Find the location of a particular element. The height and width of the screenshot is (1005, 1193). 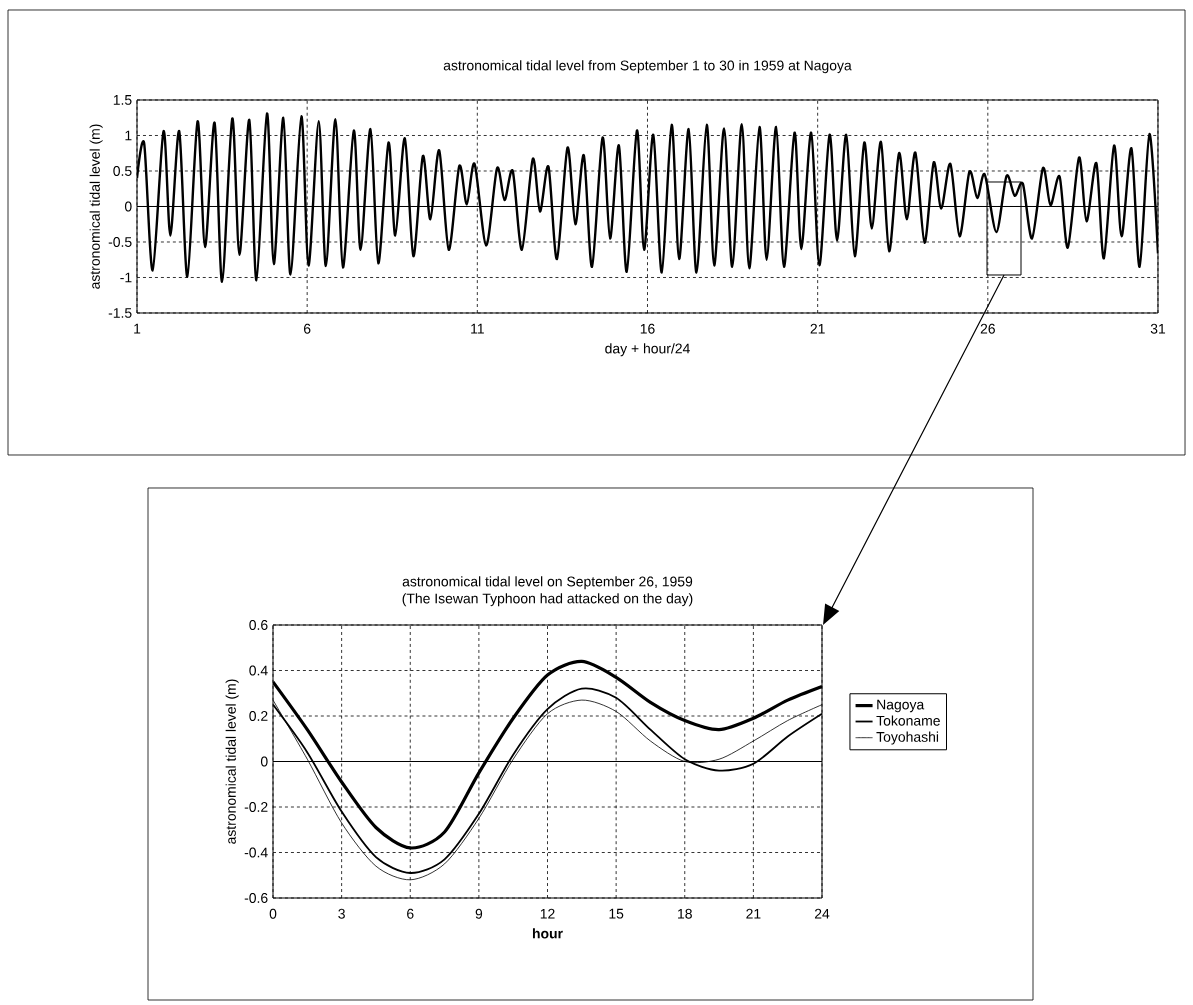

x-tick-label: 1 is located at coordinates (137, 328).